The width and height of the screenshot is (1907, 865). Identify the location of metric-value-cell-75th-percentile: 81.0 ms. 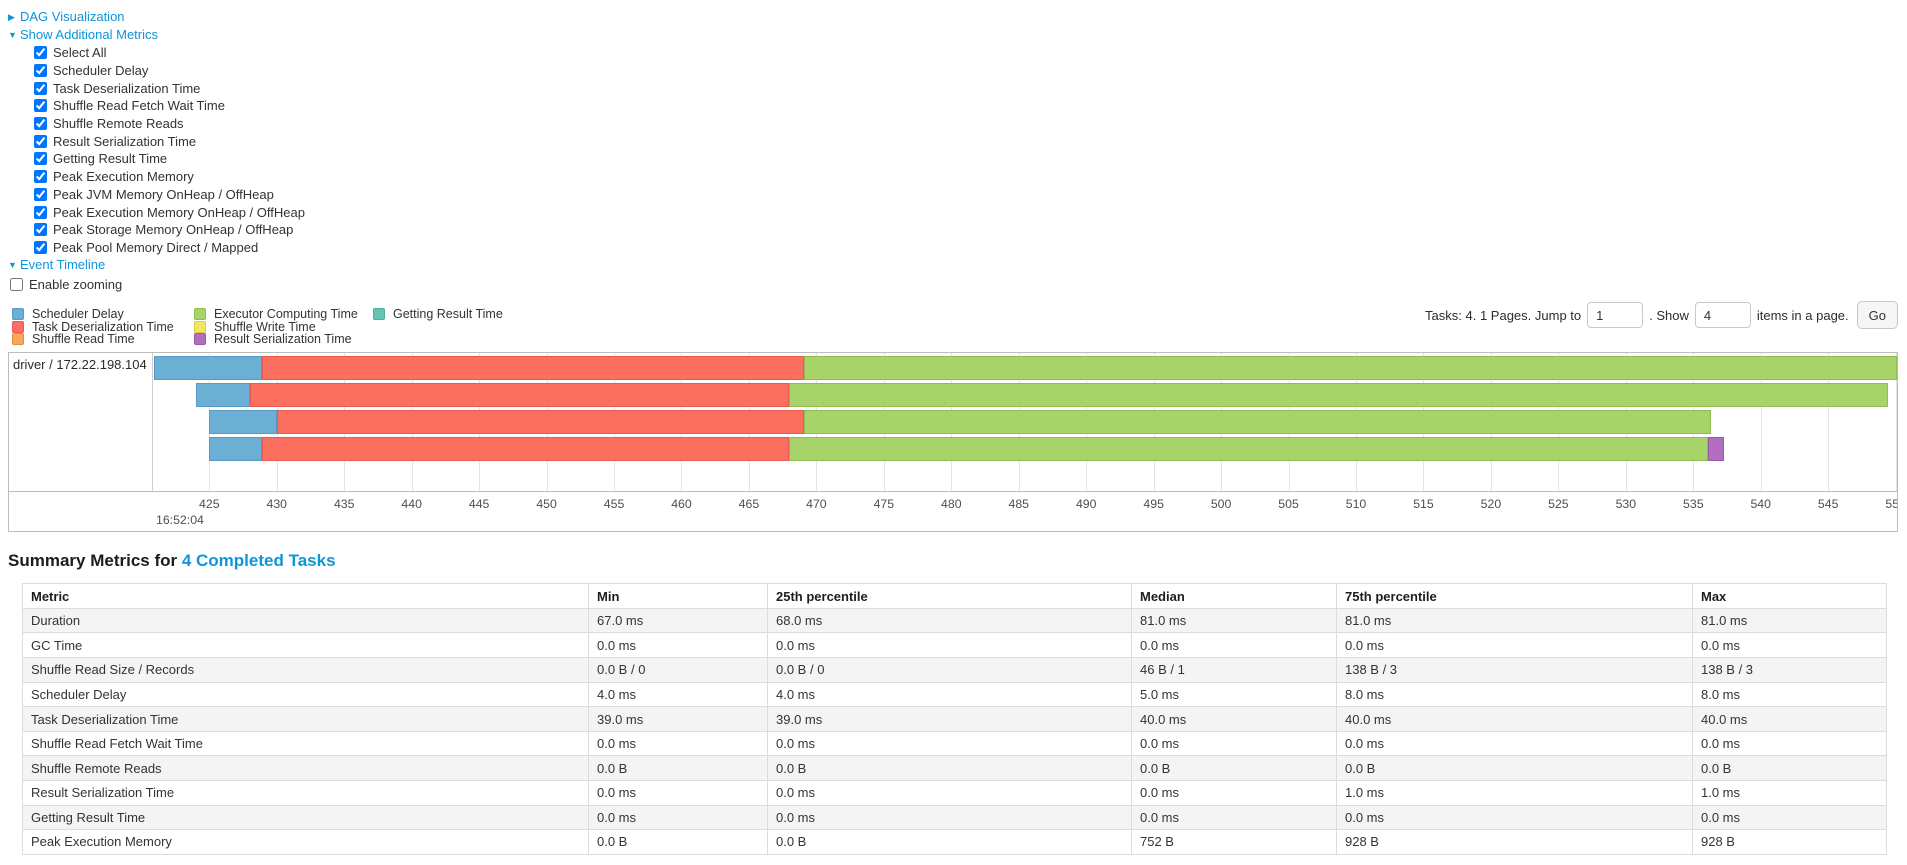
(1514, 620).